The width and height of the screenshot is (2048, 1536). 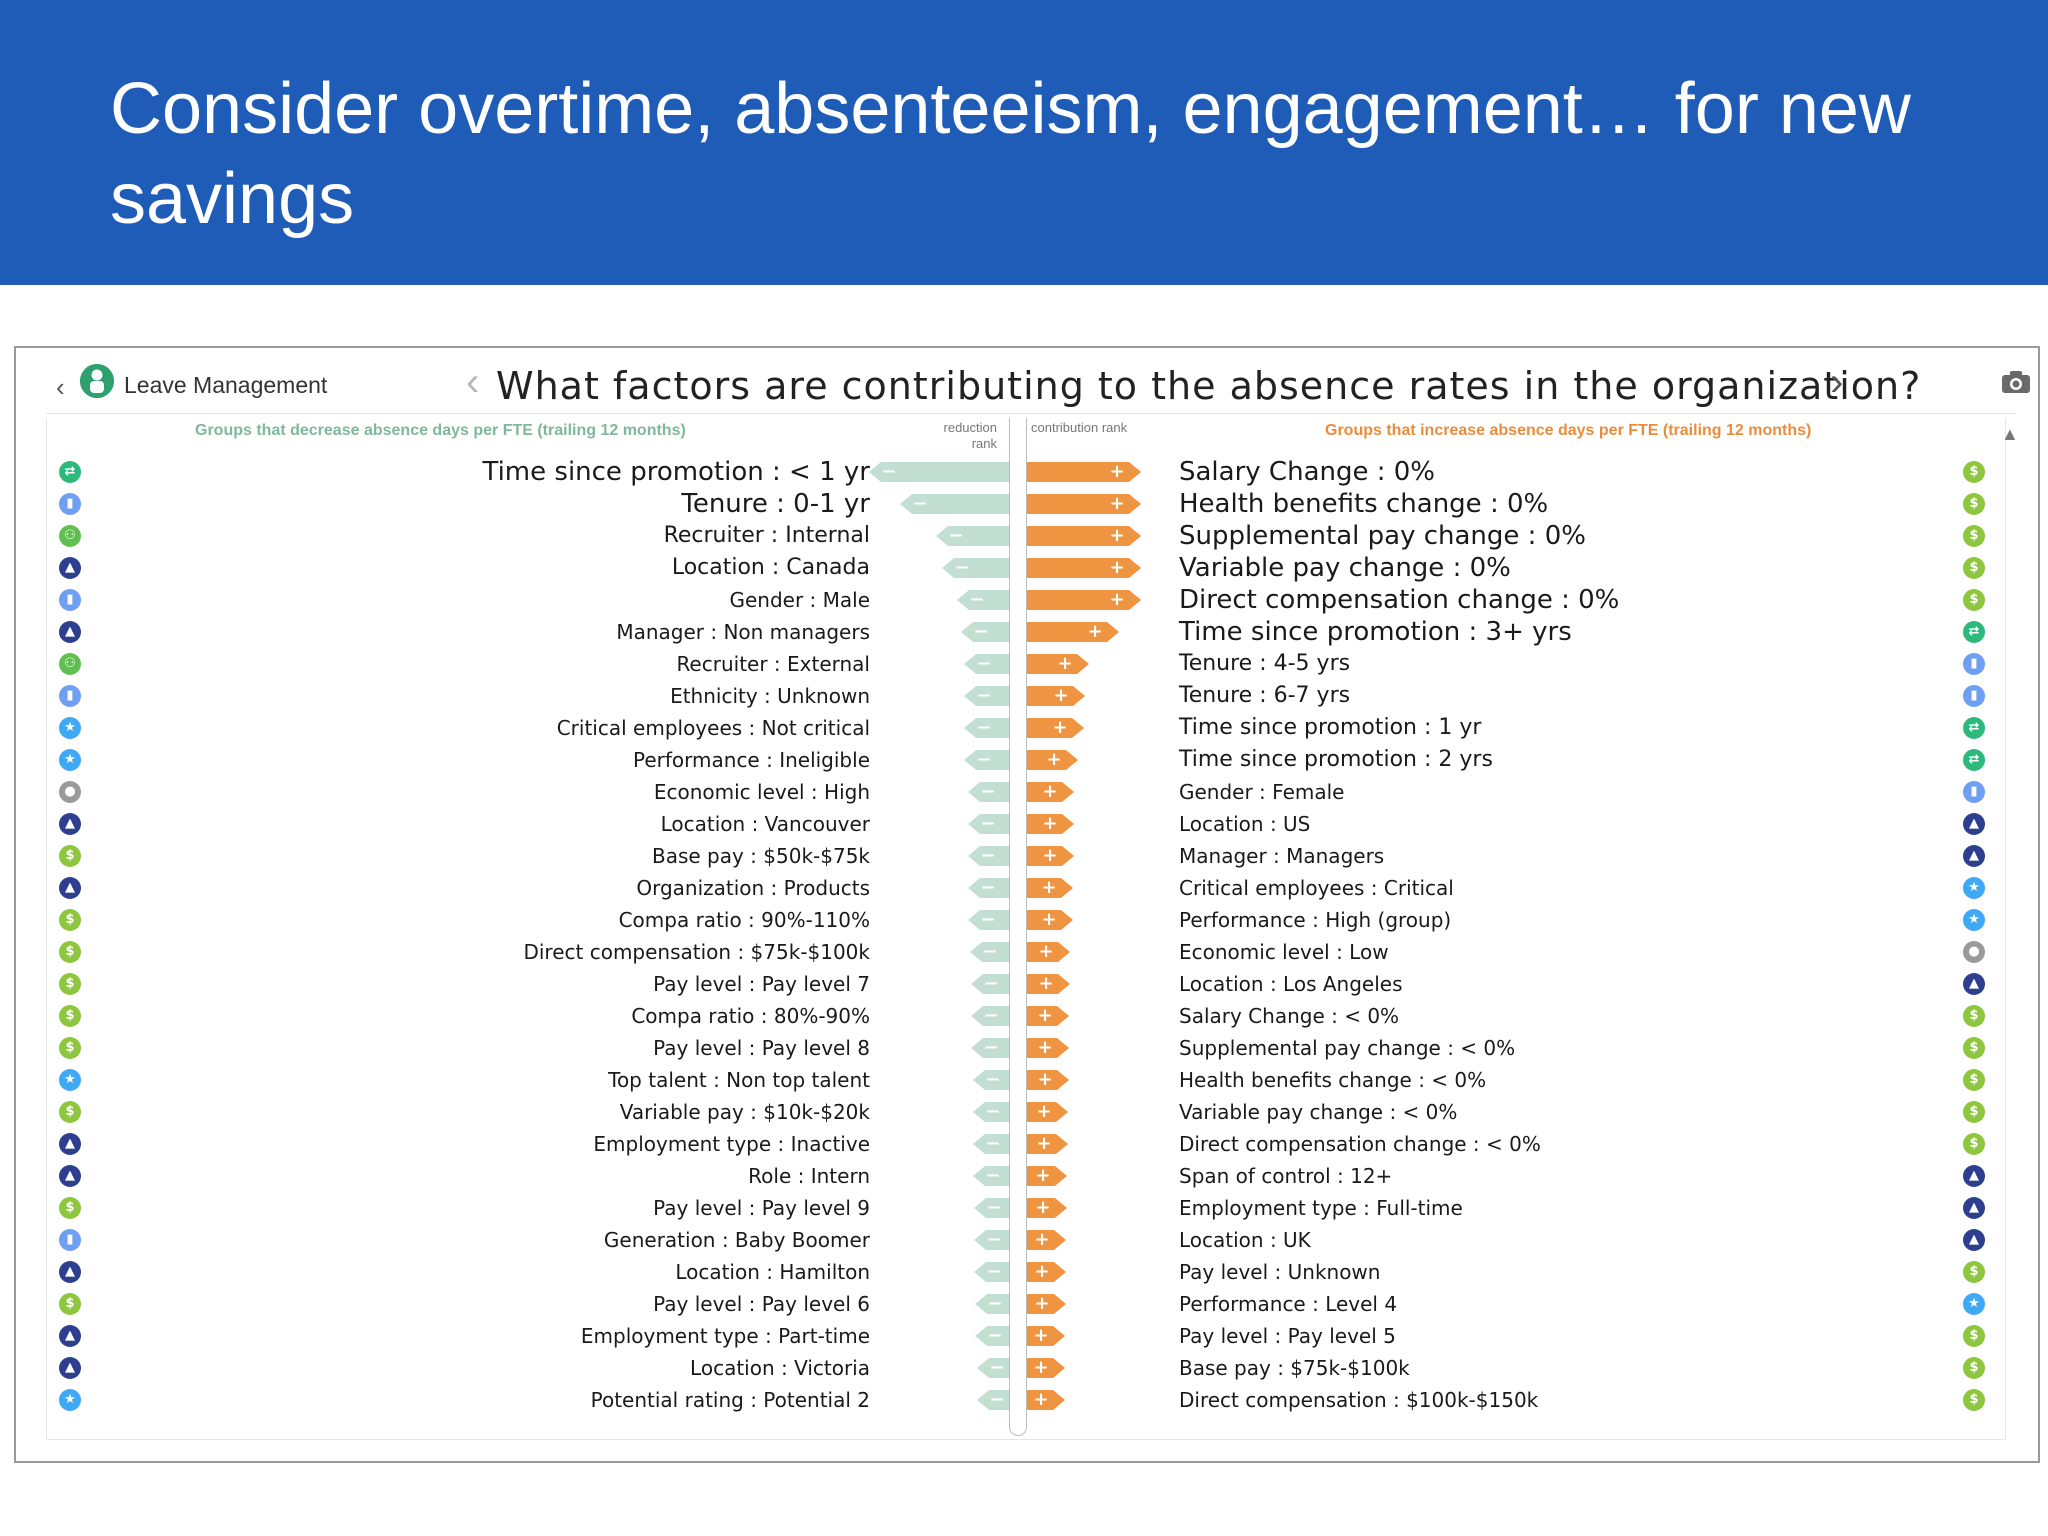 I want to click on increase-factor-label: Tenure : 4-5 yrs, so click(x=1265, y=663).